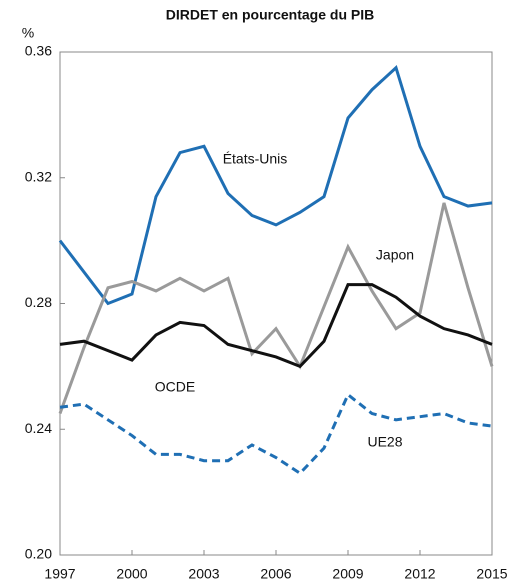 This screenshot has width=511, height=587. Describe the element at coordinates (28, 33) in the screenshot. I see `y-axis-label: %` at that location.